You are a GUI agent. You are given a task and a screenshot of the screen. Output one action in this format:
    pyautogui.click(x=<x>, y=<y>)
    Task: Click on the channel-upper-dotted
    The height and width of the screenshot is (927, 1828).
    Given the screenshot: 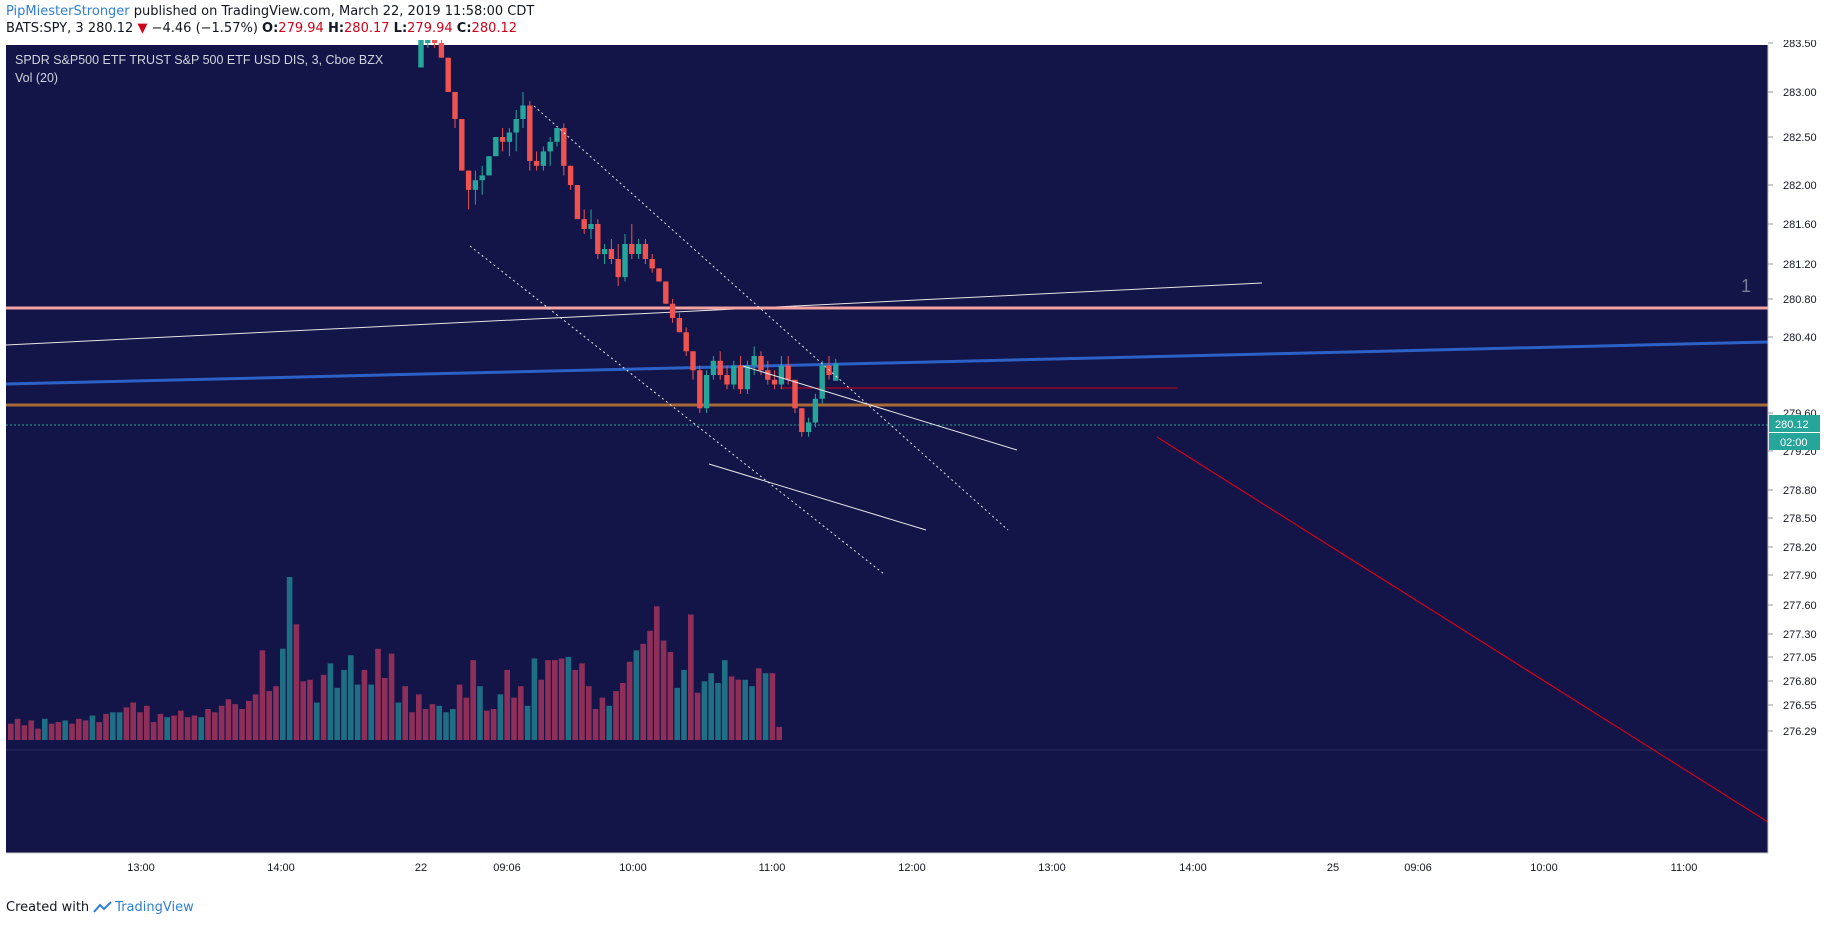 What is the action you would take?
    pyautogui.click(x=771, y=318)
    